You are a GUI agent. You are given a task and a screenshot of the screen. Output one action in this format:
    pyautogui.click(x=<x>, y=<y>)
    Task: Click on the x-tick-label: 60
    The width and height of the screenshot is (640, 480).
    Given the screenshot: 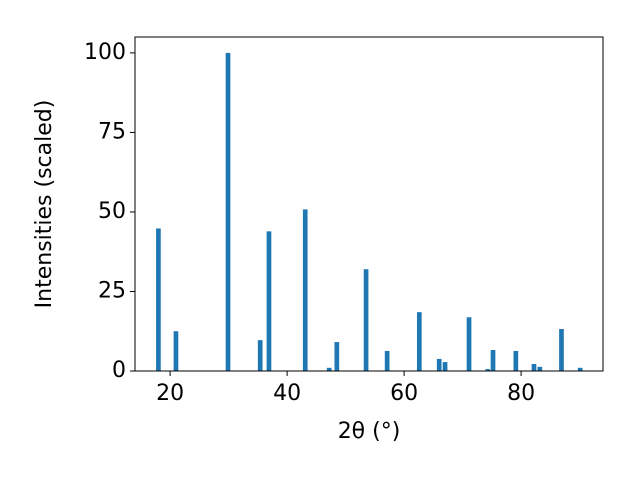 What is the action you would take?
    pyautogui.click(x=404, y=393)
    